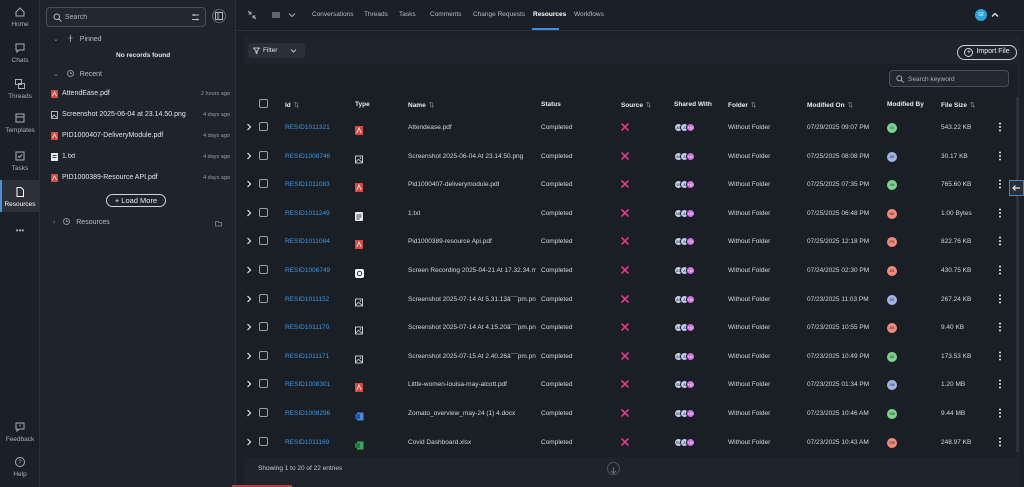 The image size is (1024, 487). What do you see at coordinates (81, 222) in the screenshot?
I see `resources-section: › Resources` at bounding box center [81, 222].